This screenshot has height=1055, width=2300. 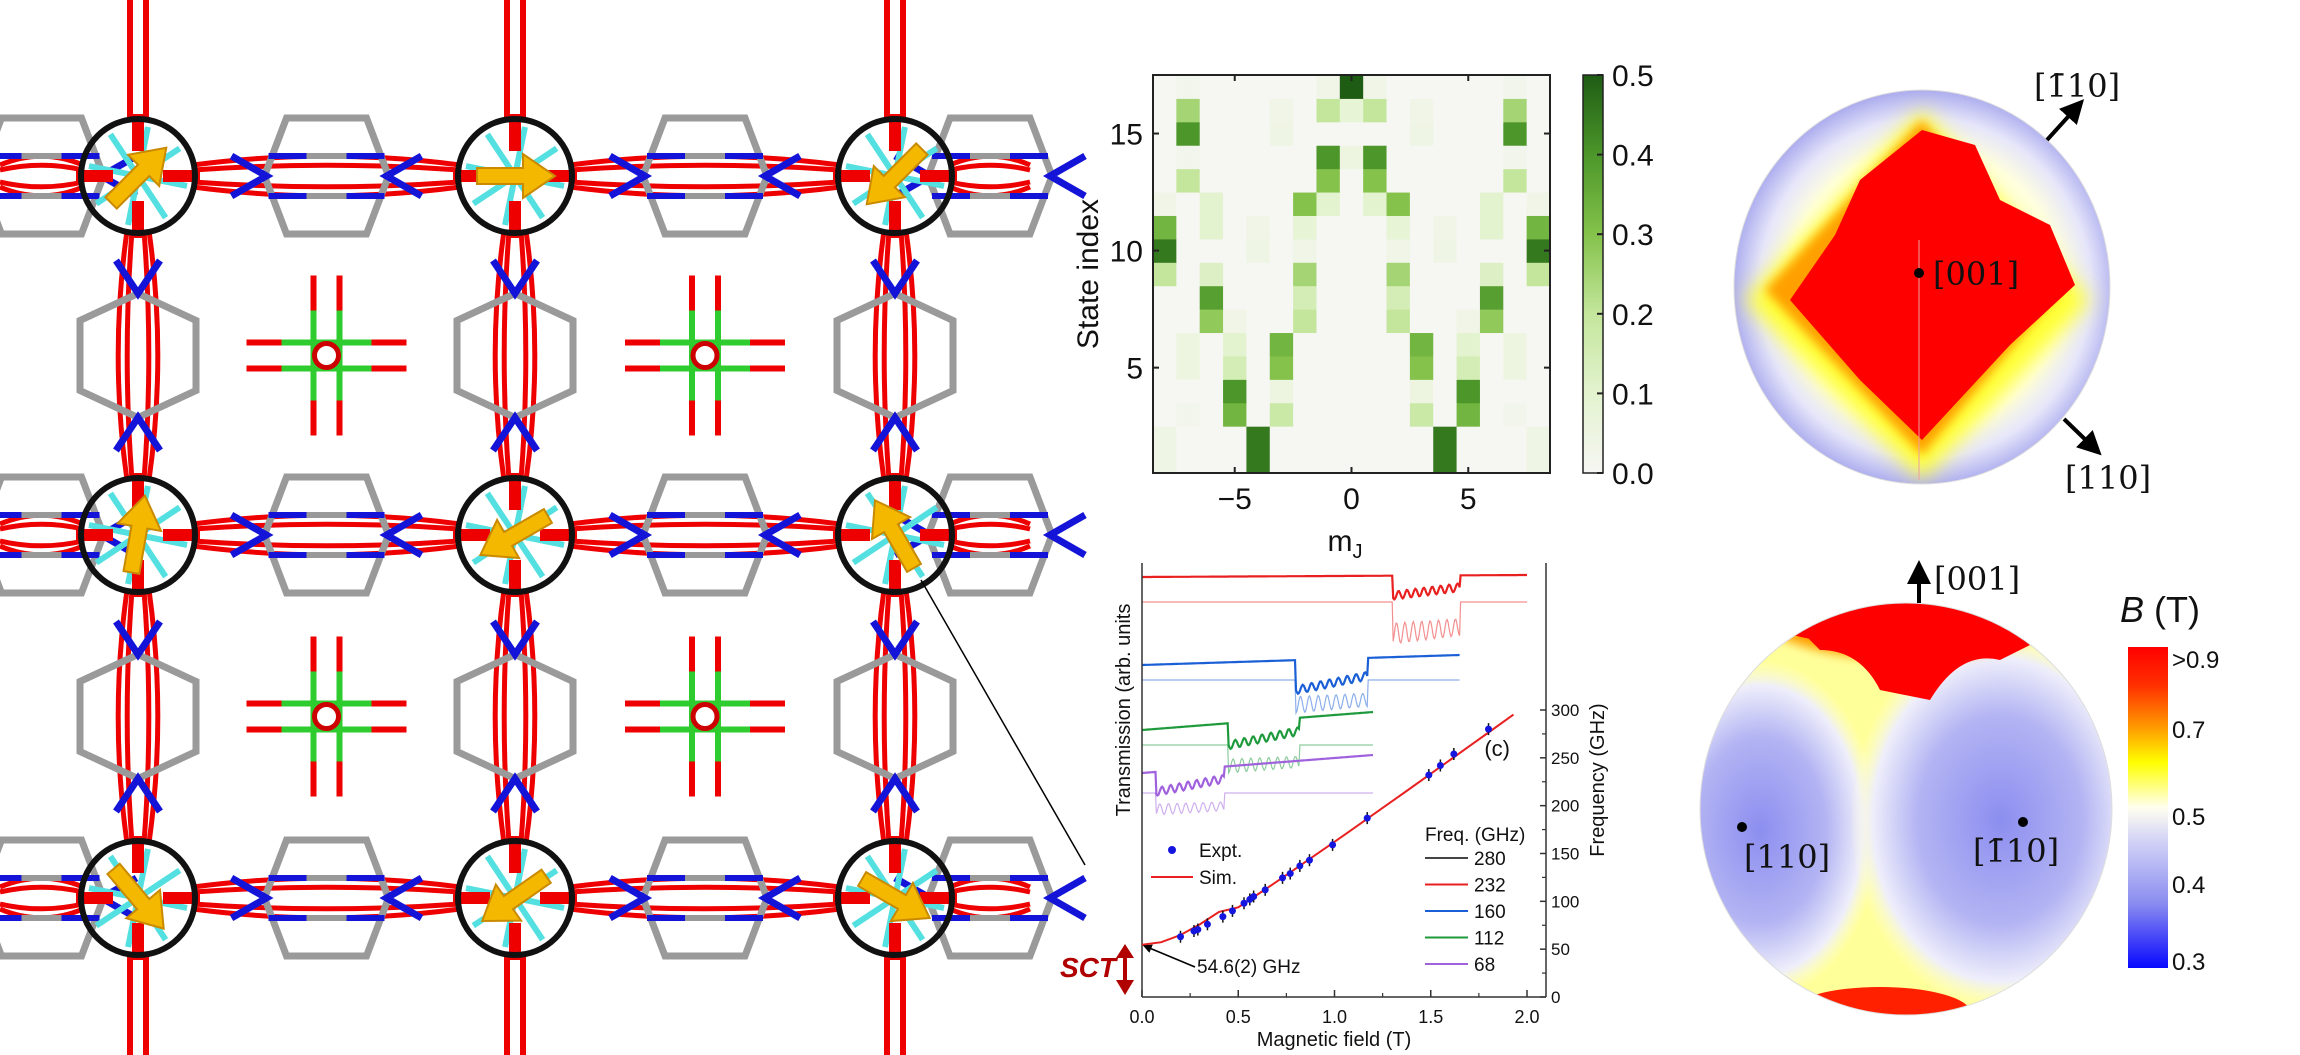 I want to click on expt-point, so click(x=1180, y=937).